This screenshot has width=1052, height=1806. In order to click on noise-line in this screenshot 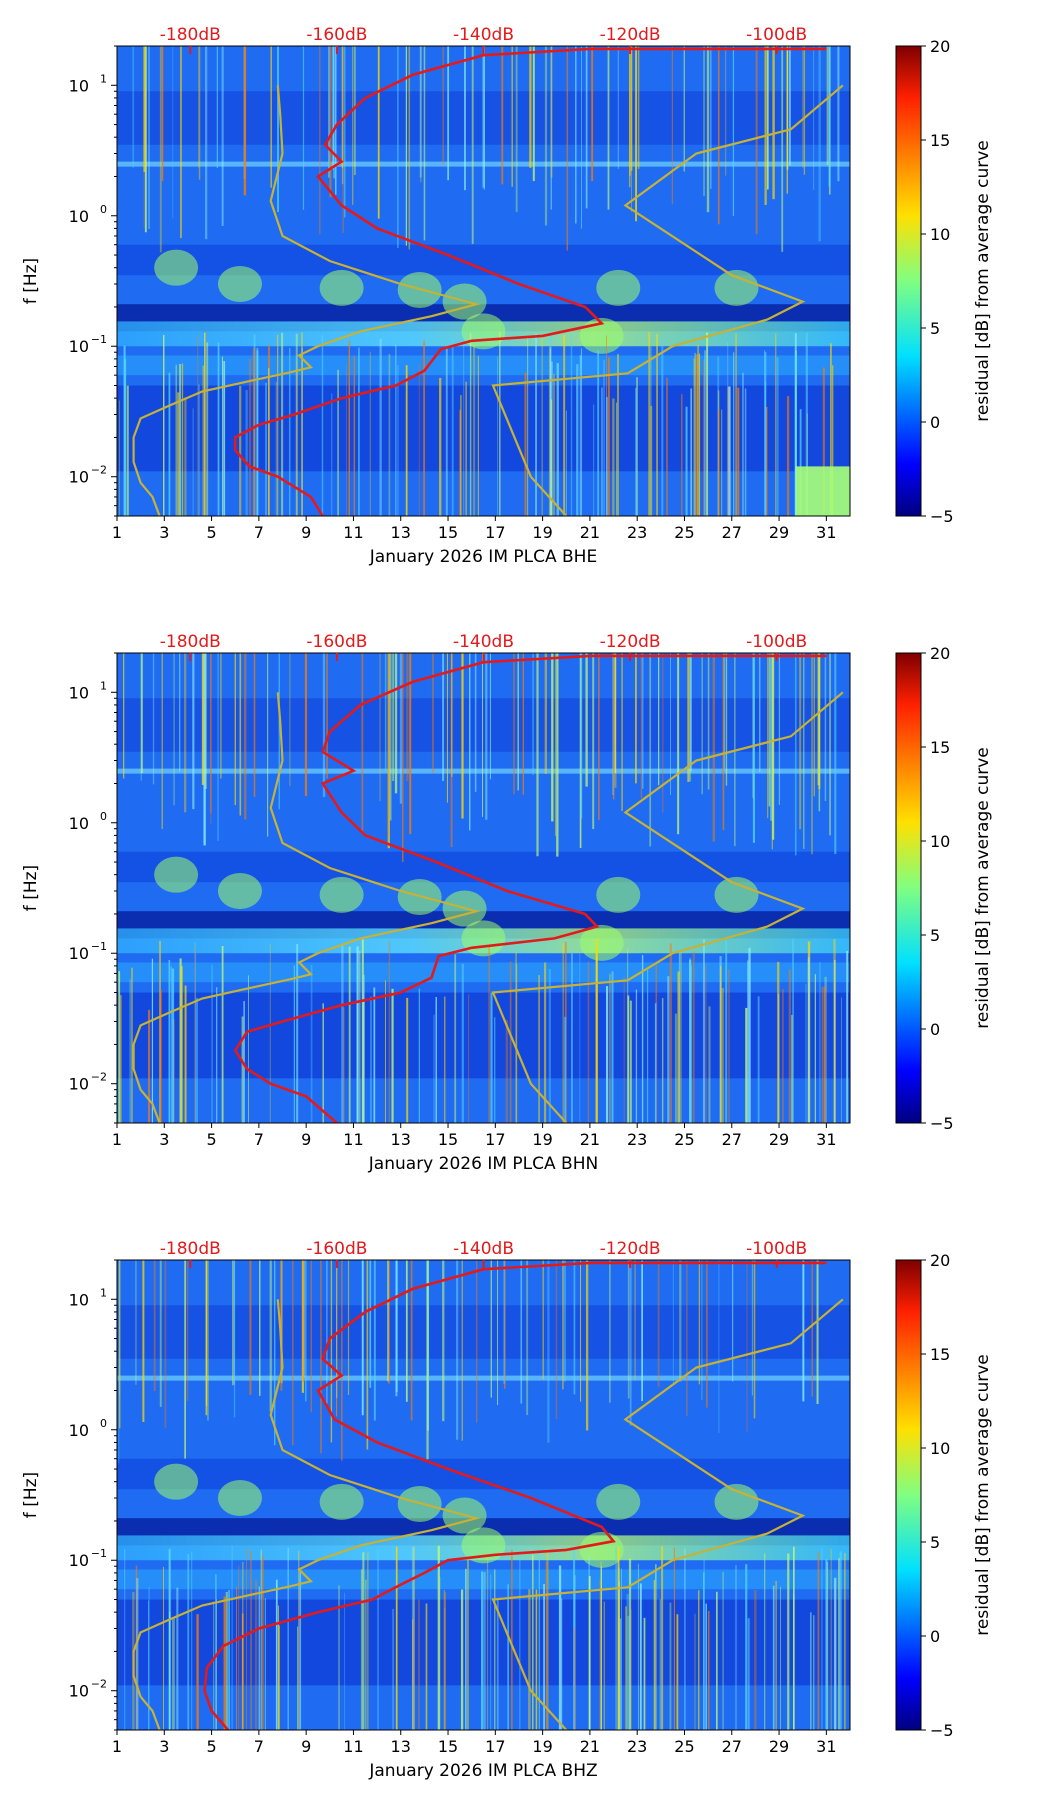, I will do `click(483, 771)`.